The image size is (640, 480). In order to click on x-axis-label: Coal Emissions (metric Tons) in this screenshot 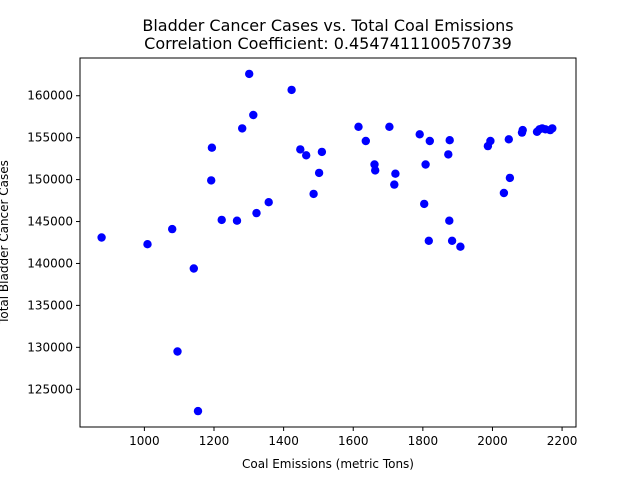, I will do `click(328, 464)`.